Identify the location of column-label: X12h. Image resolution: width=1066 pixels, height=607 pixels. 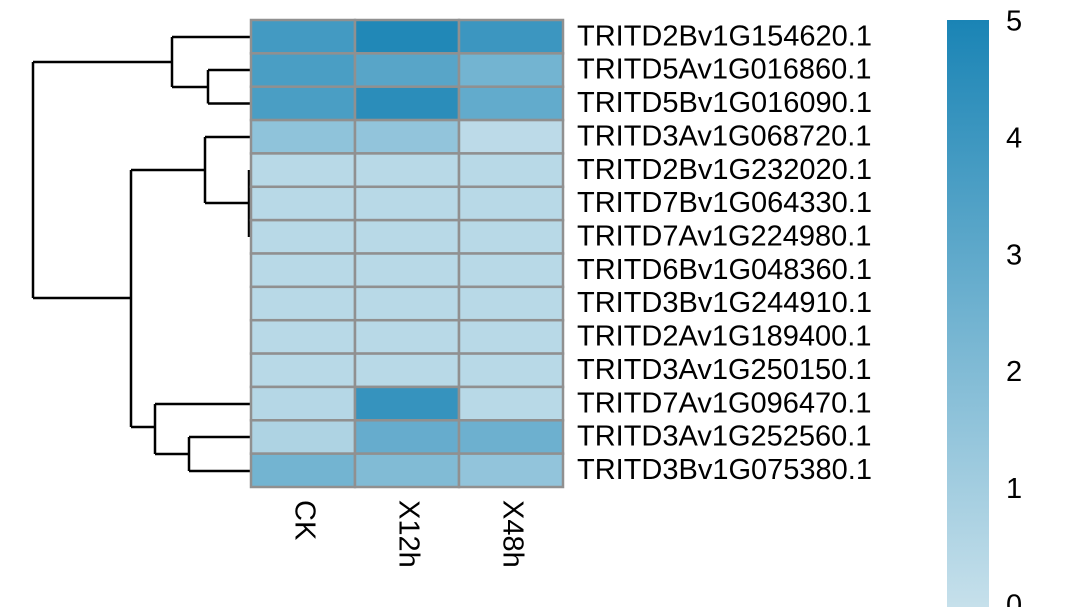
(408, 534).